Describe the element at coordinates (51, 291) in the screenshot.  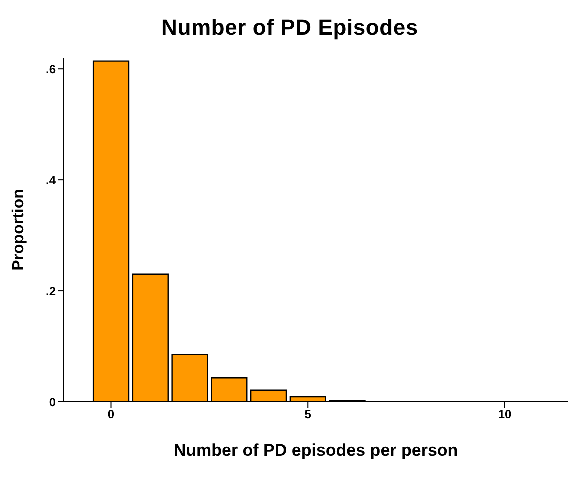
I see `y-tick-label: .2` at that location.